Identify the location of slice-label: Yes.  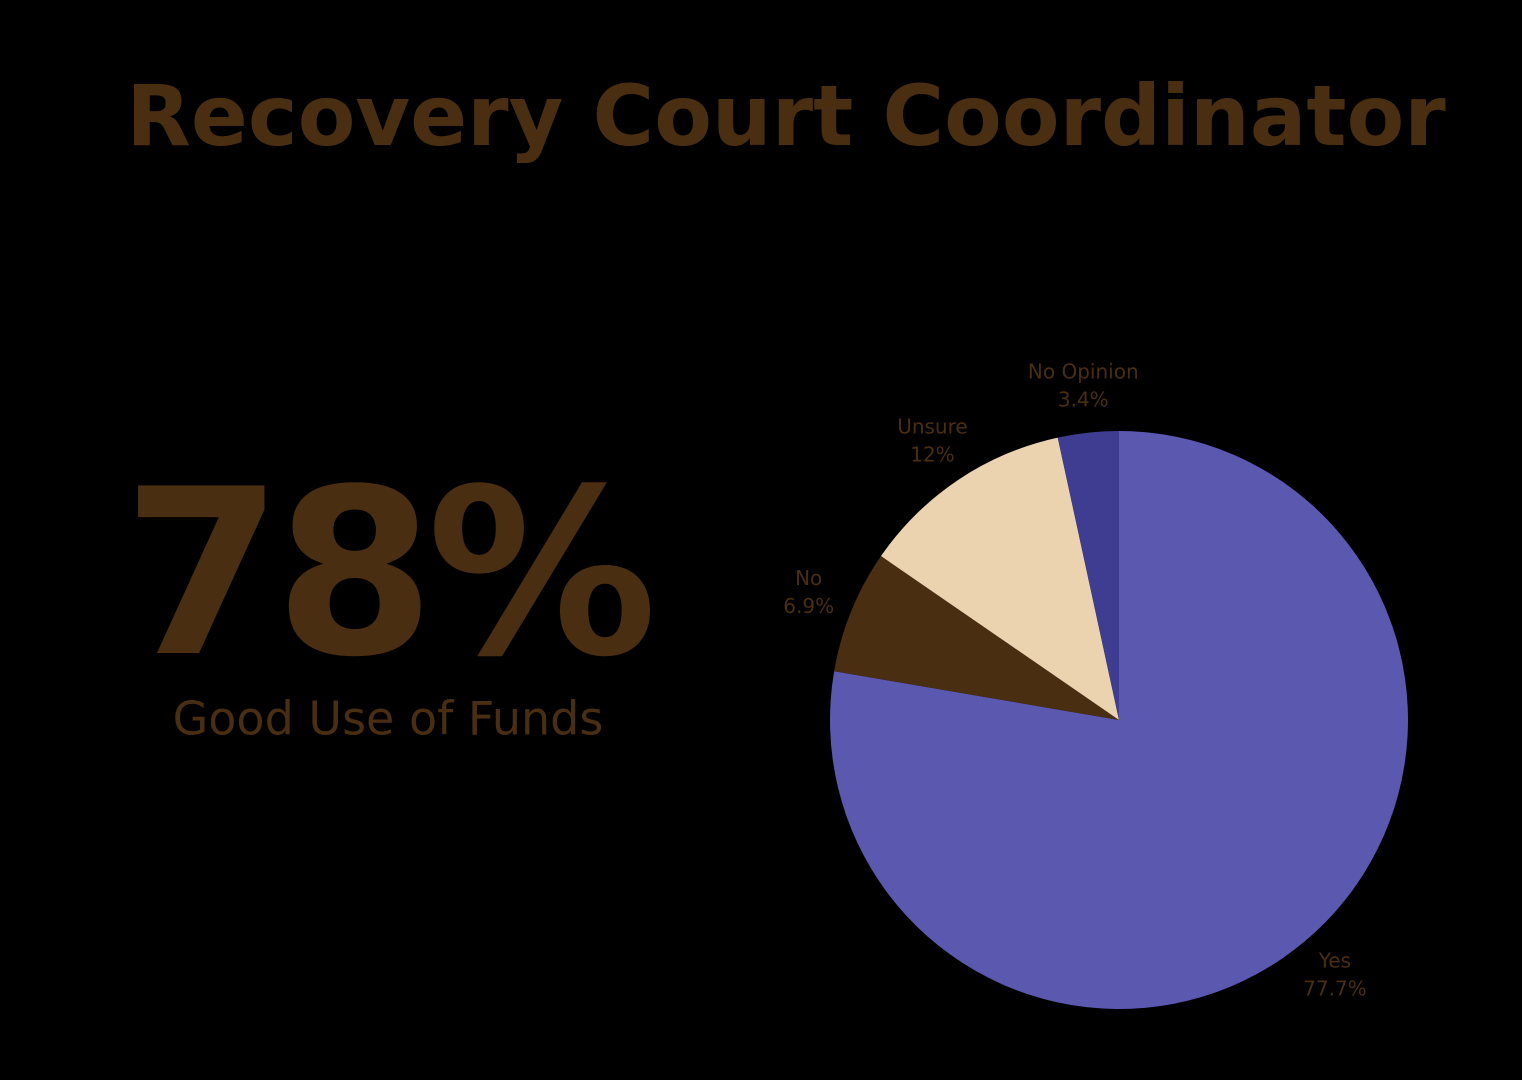
(1334, 961).